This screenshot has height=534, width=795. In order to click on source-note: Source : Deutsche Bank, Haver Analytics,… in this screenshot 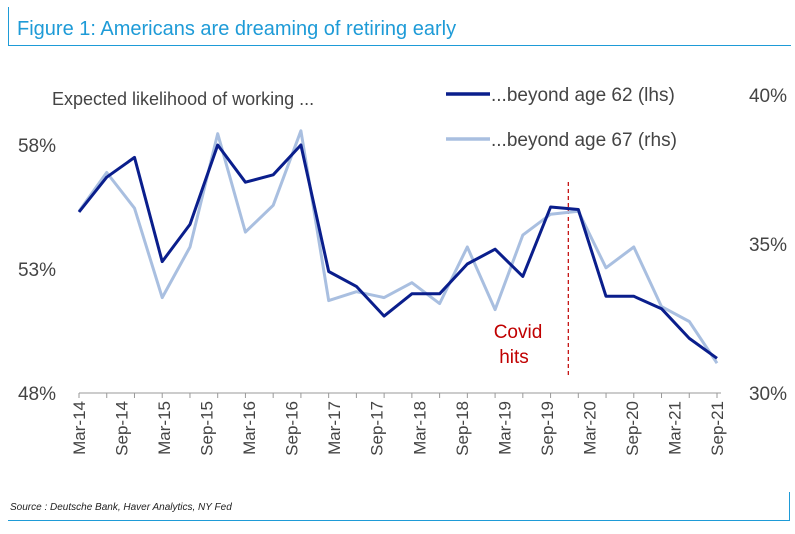, I will do `click(121, 507)`.